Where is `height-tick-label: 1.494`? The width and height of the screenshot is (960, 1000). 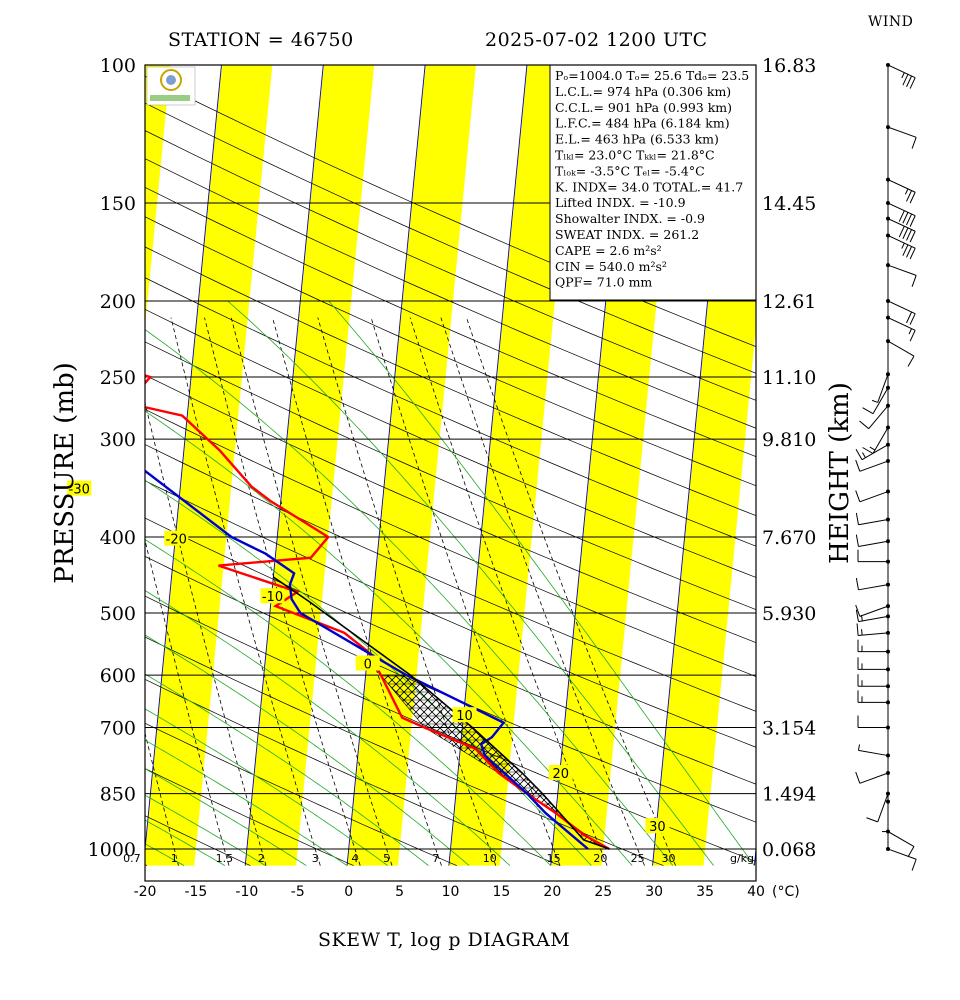 height-tick-label: 1.494 is located at coordinates (789, 795).